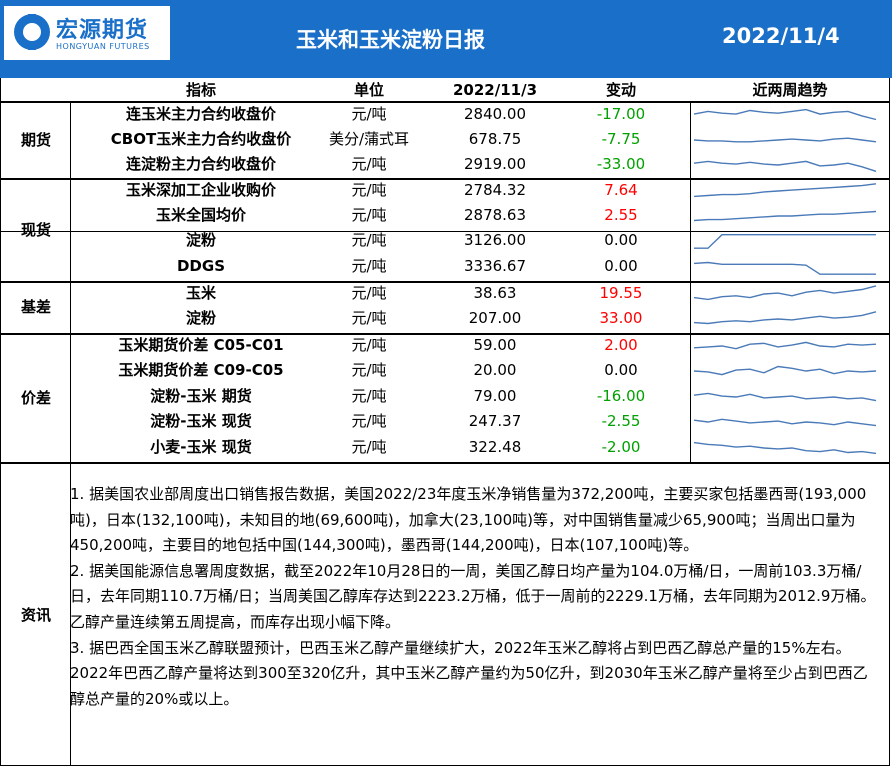  Describe the element at coordinates (621, 164) in the screenshot. I see `row-change: -33.00` at that location.